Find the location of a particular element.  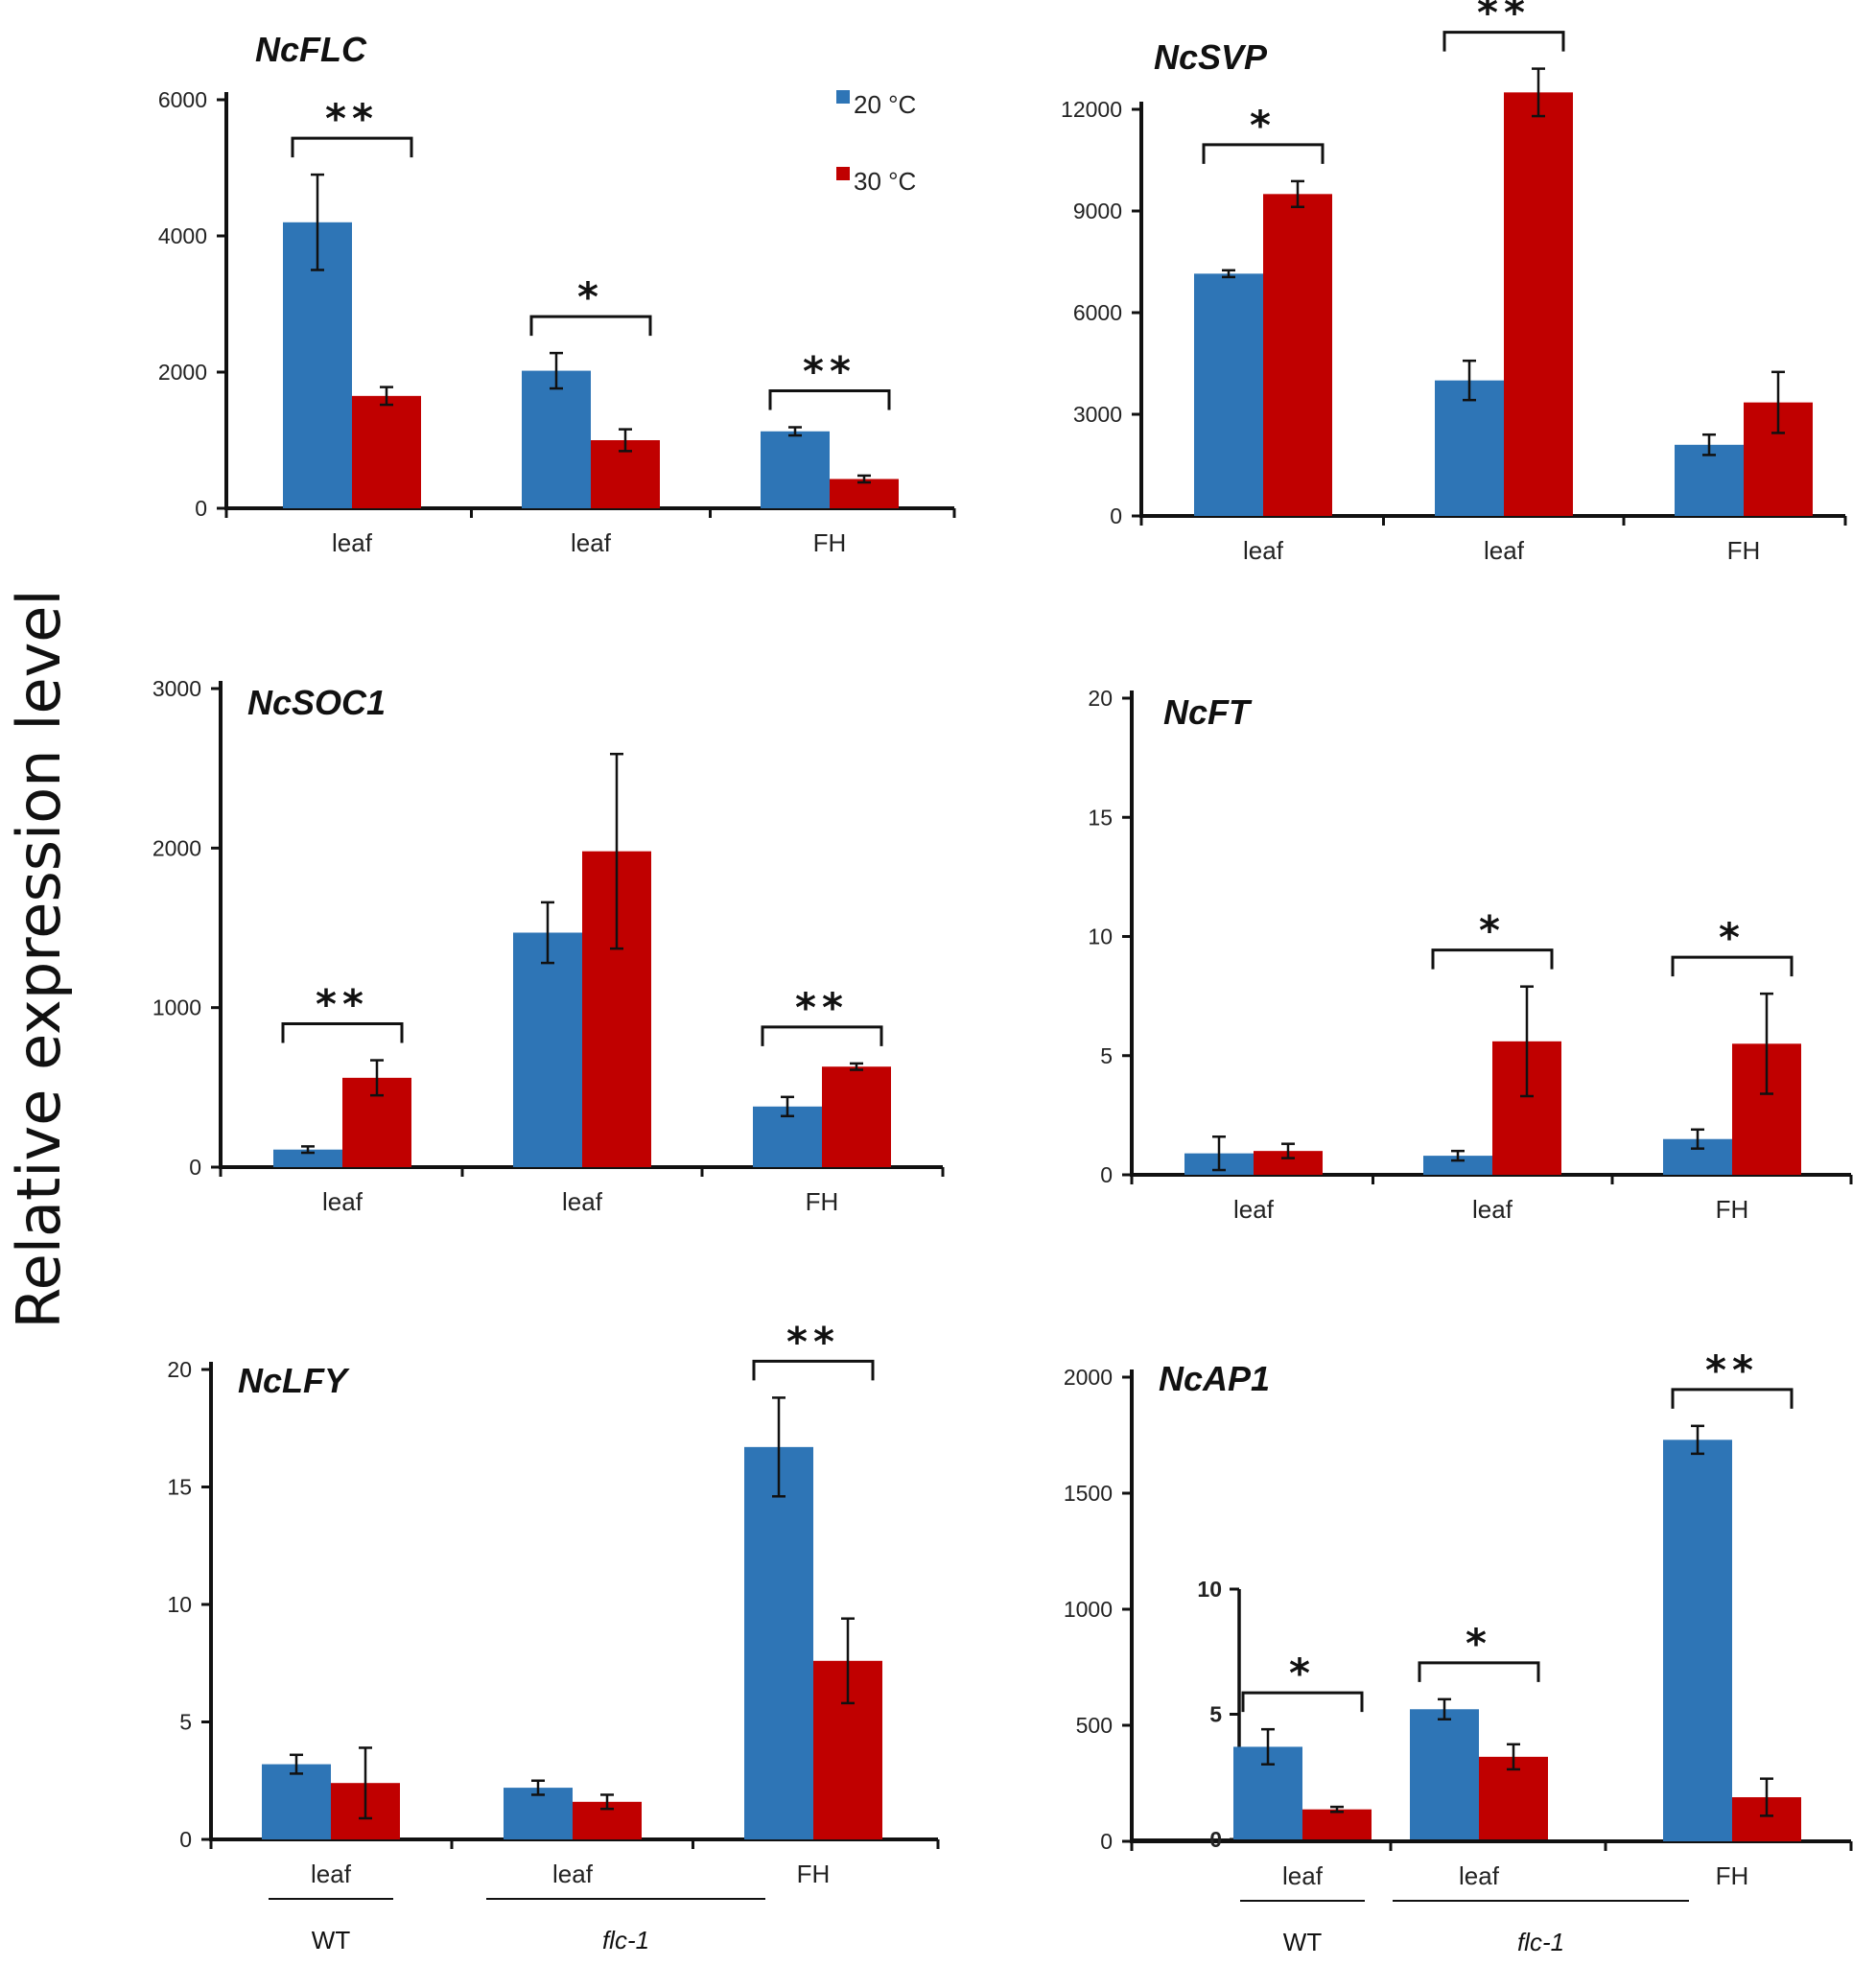

y-tick-label: 9000 is located at coordinates (1097, 211).